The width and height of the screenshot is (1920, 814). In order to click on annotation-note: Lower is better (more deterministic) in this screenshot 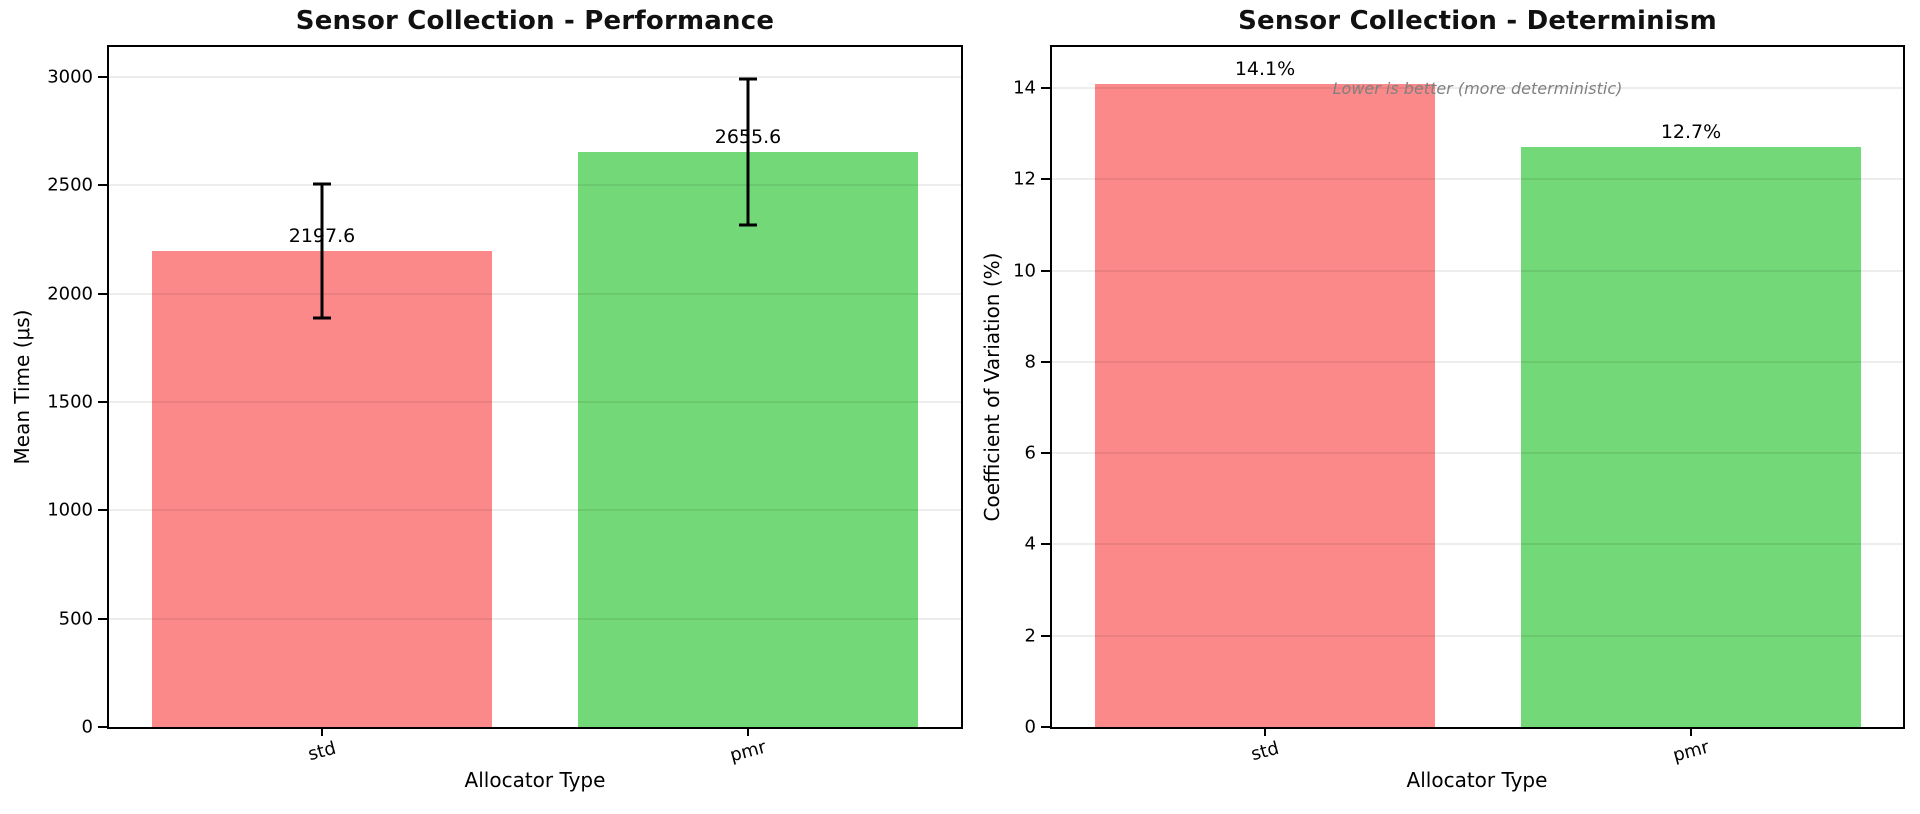, I will do `click(1477, 88)`.